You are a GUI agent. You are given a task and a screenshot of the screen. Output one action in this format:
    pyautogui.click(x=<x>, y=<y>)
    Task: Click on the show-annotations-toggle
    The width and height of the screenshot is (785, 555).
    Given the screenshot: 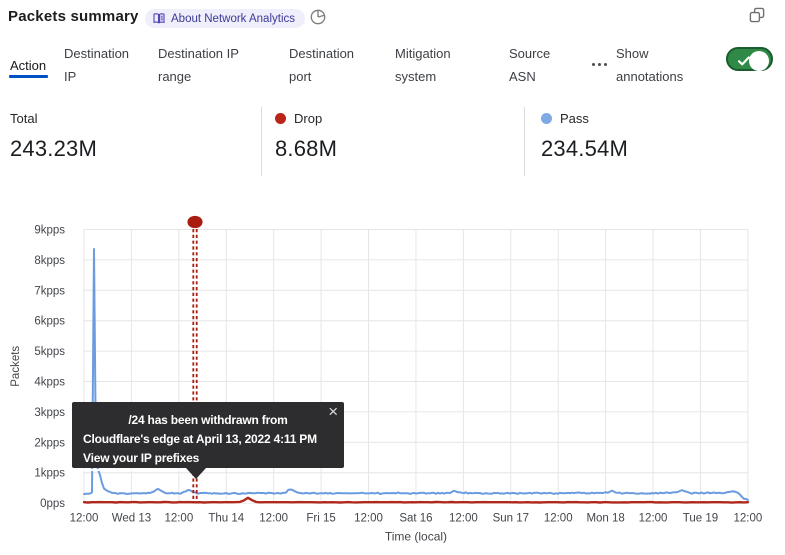 What is the action you would take?
    pyautogui.click(x=749, y=59)
    